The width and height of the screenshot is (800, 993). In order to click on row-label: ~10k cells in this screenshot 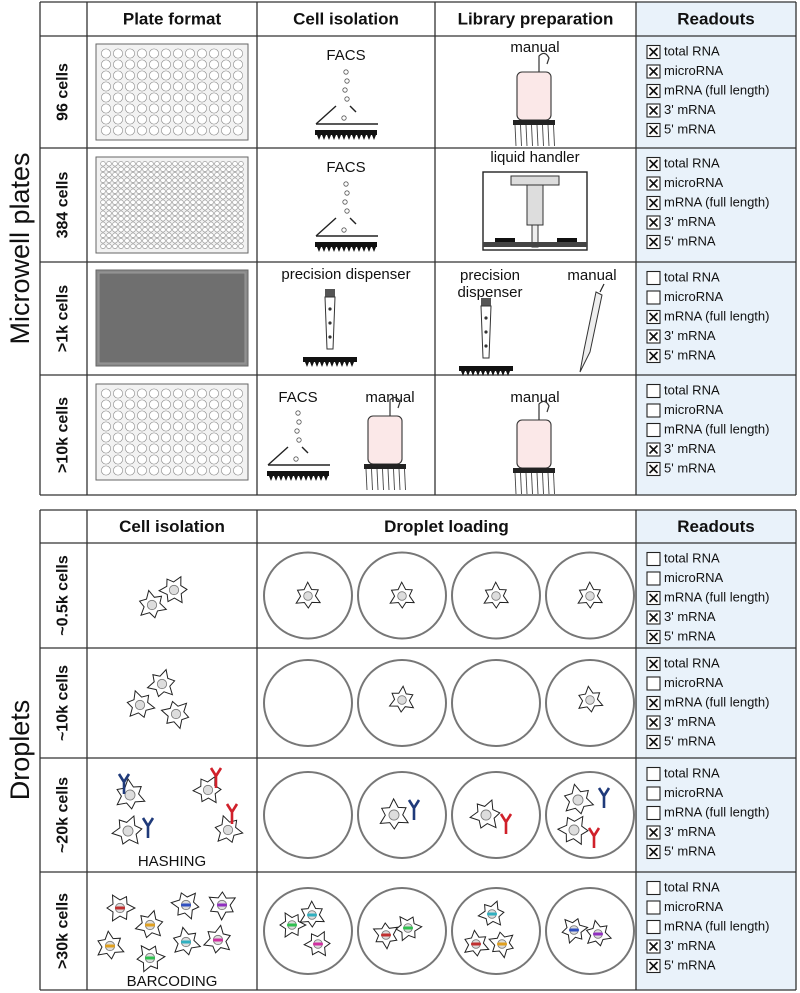, I will do `click(63, 703)`.